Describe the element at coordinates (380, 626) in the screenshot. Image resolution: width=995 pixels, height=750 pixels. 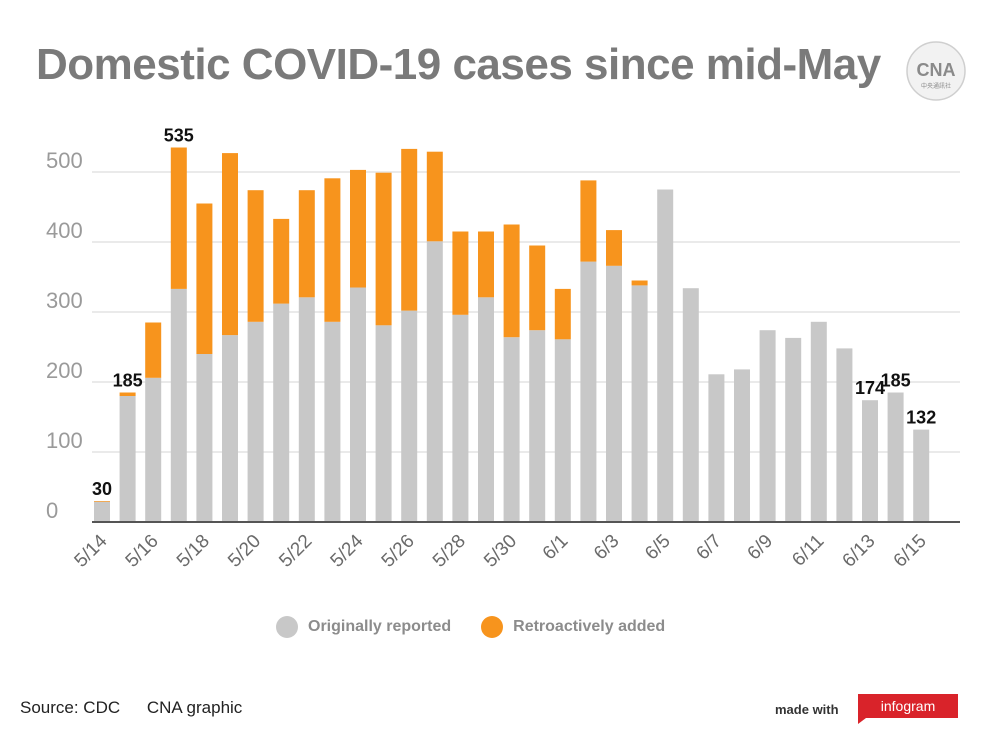
I see `legend-label-originally-reported: Originally reported` at that location.